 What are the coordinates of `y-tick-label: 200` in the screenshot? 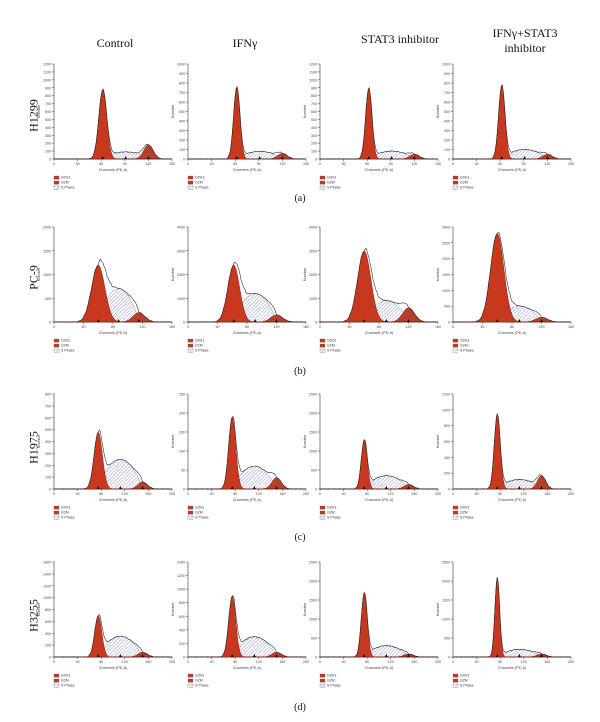 It's located at (314, 144).